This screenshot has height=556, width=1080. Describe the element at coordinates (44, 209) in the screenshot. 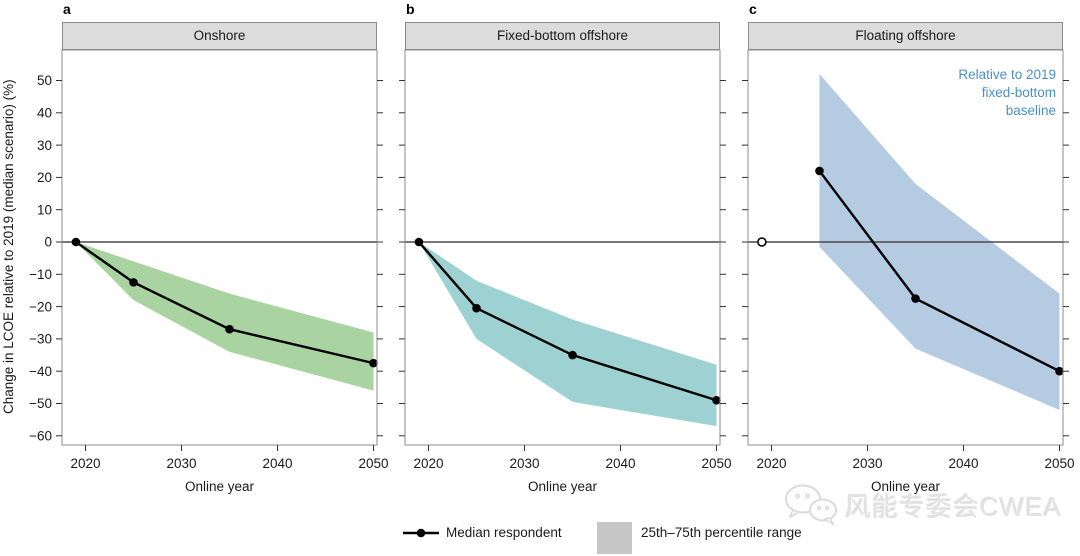

I see `y-axis-tick-label: 10` at that location.